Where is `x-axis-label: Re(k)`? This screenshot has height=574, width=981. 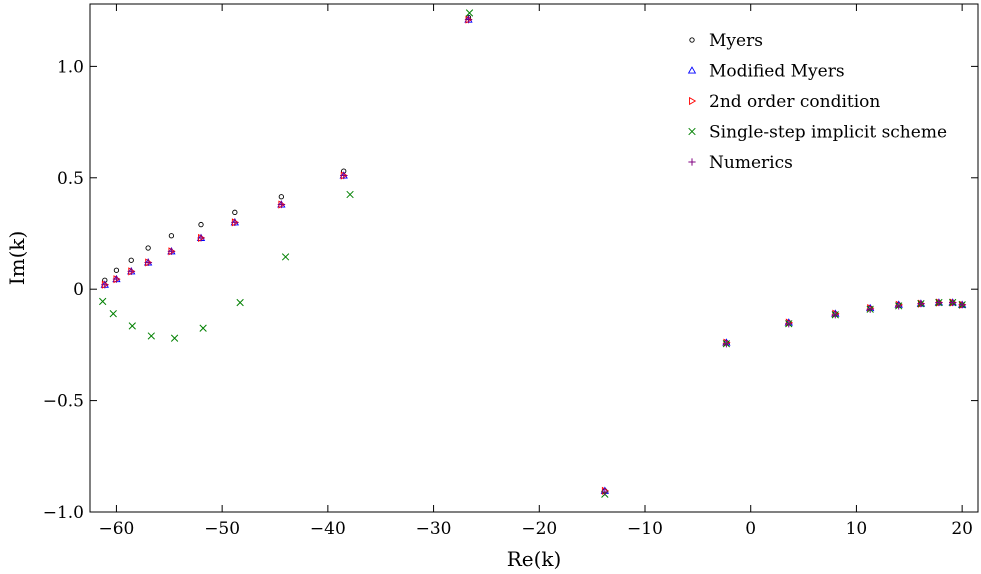
x-axis-label: Re(k) is located at coordinates (534, 559).